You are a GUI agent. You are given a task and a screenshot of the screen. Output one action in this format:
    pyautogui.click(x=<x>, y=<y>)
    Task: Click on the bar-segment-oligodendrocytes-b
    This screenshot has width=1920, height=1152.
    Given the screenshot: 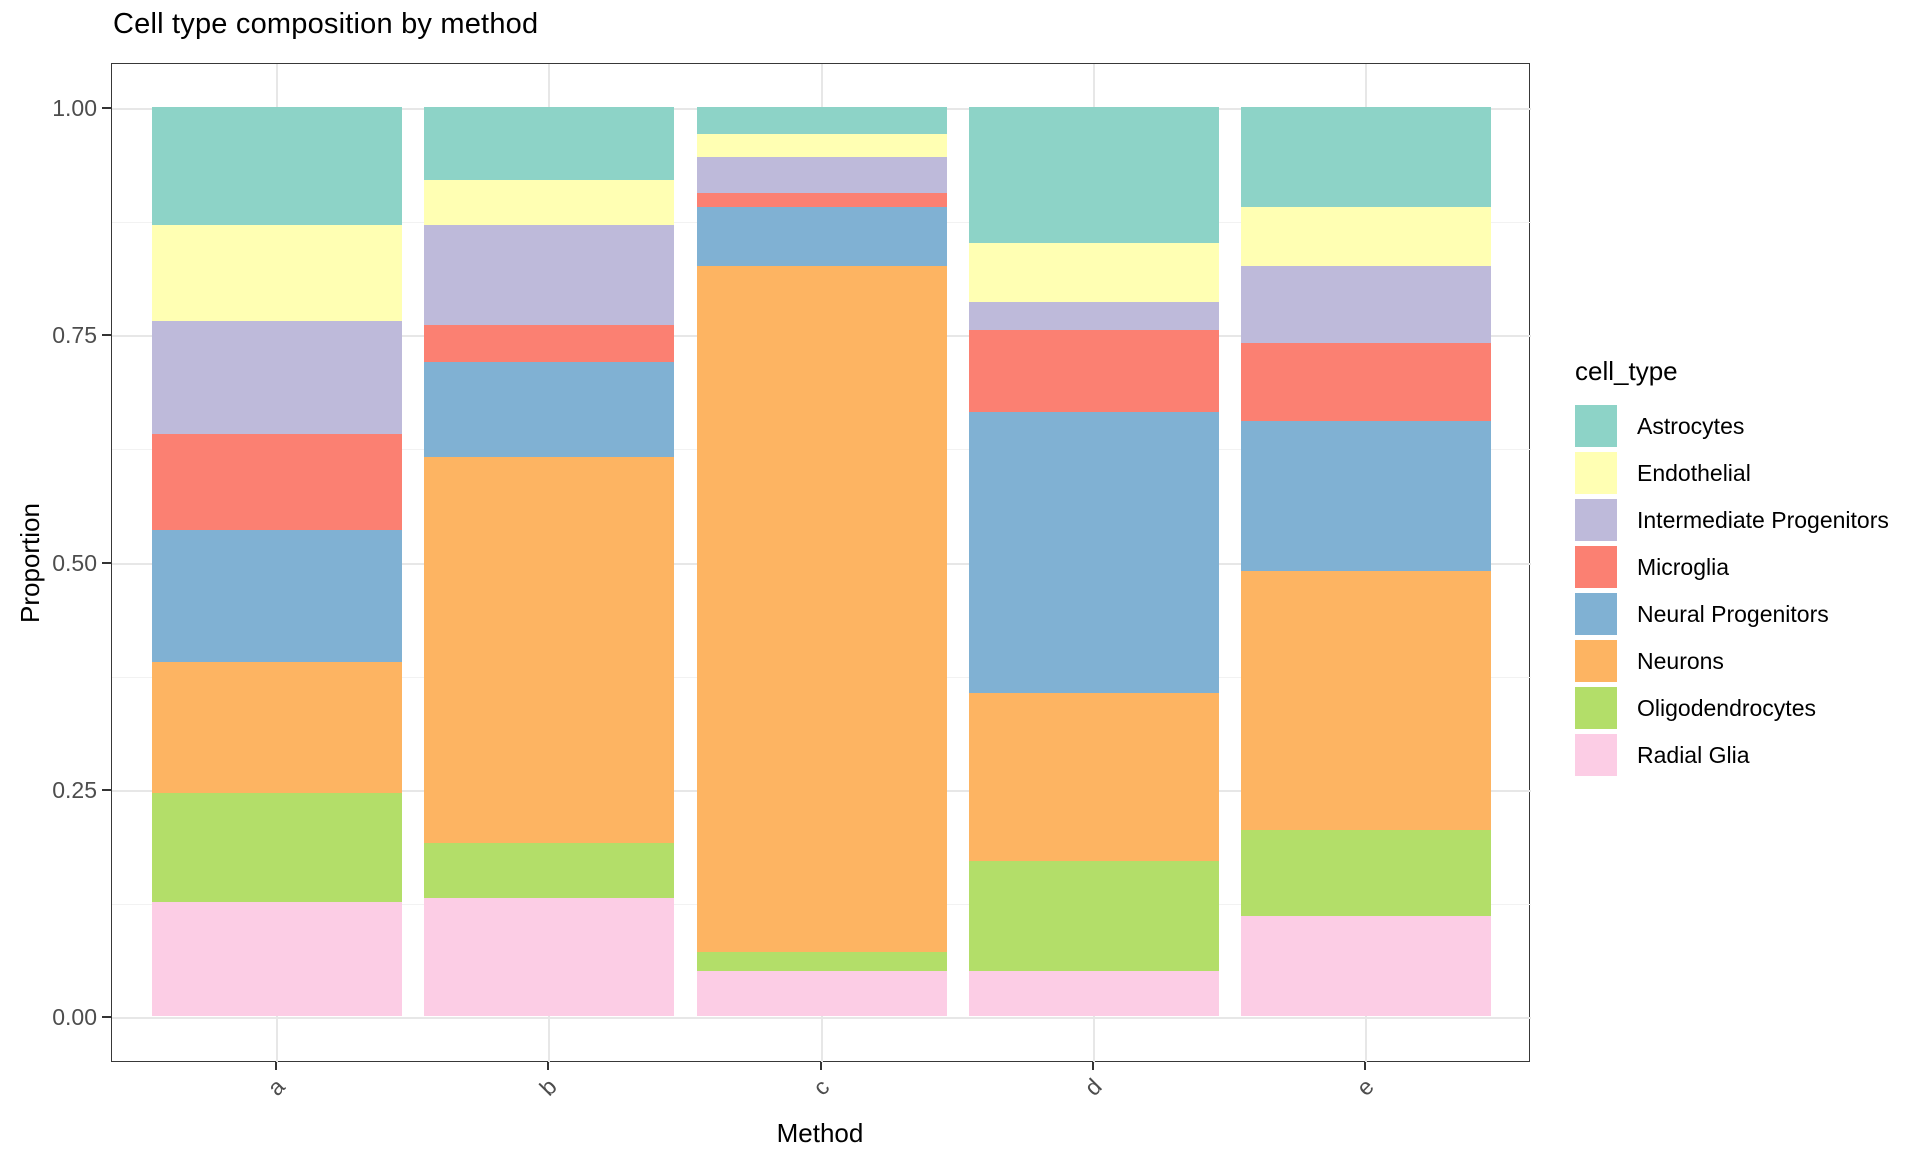 What is the action you would take?
    pyautogui.click(x=549, y=870)
    